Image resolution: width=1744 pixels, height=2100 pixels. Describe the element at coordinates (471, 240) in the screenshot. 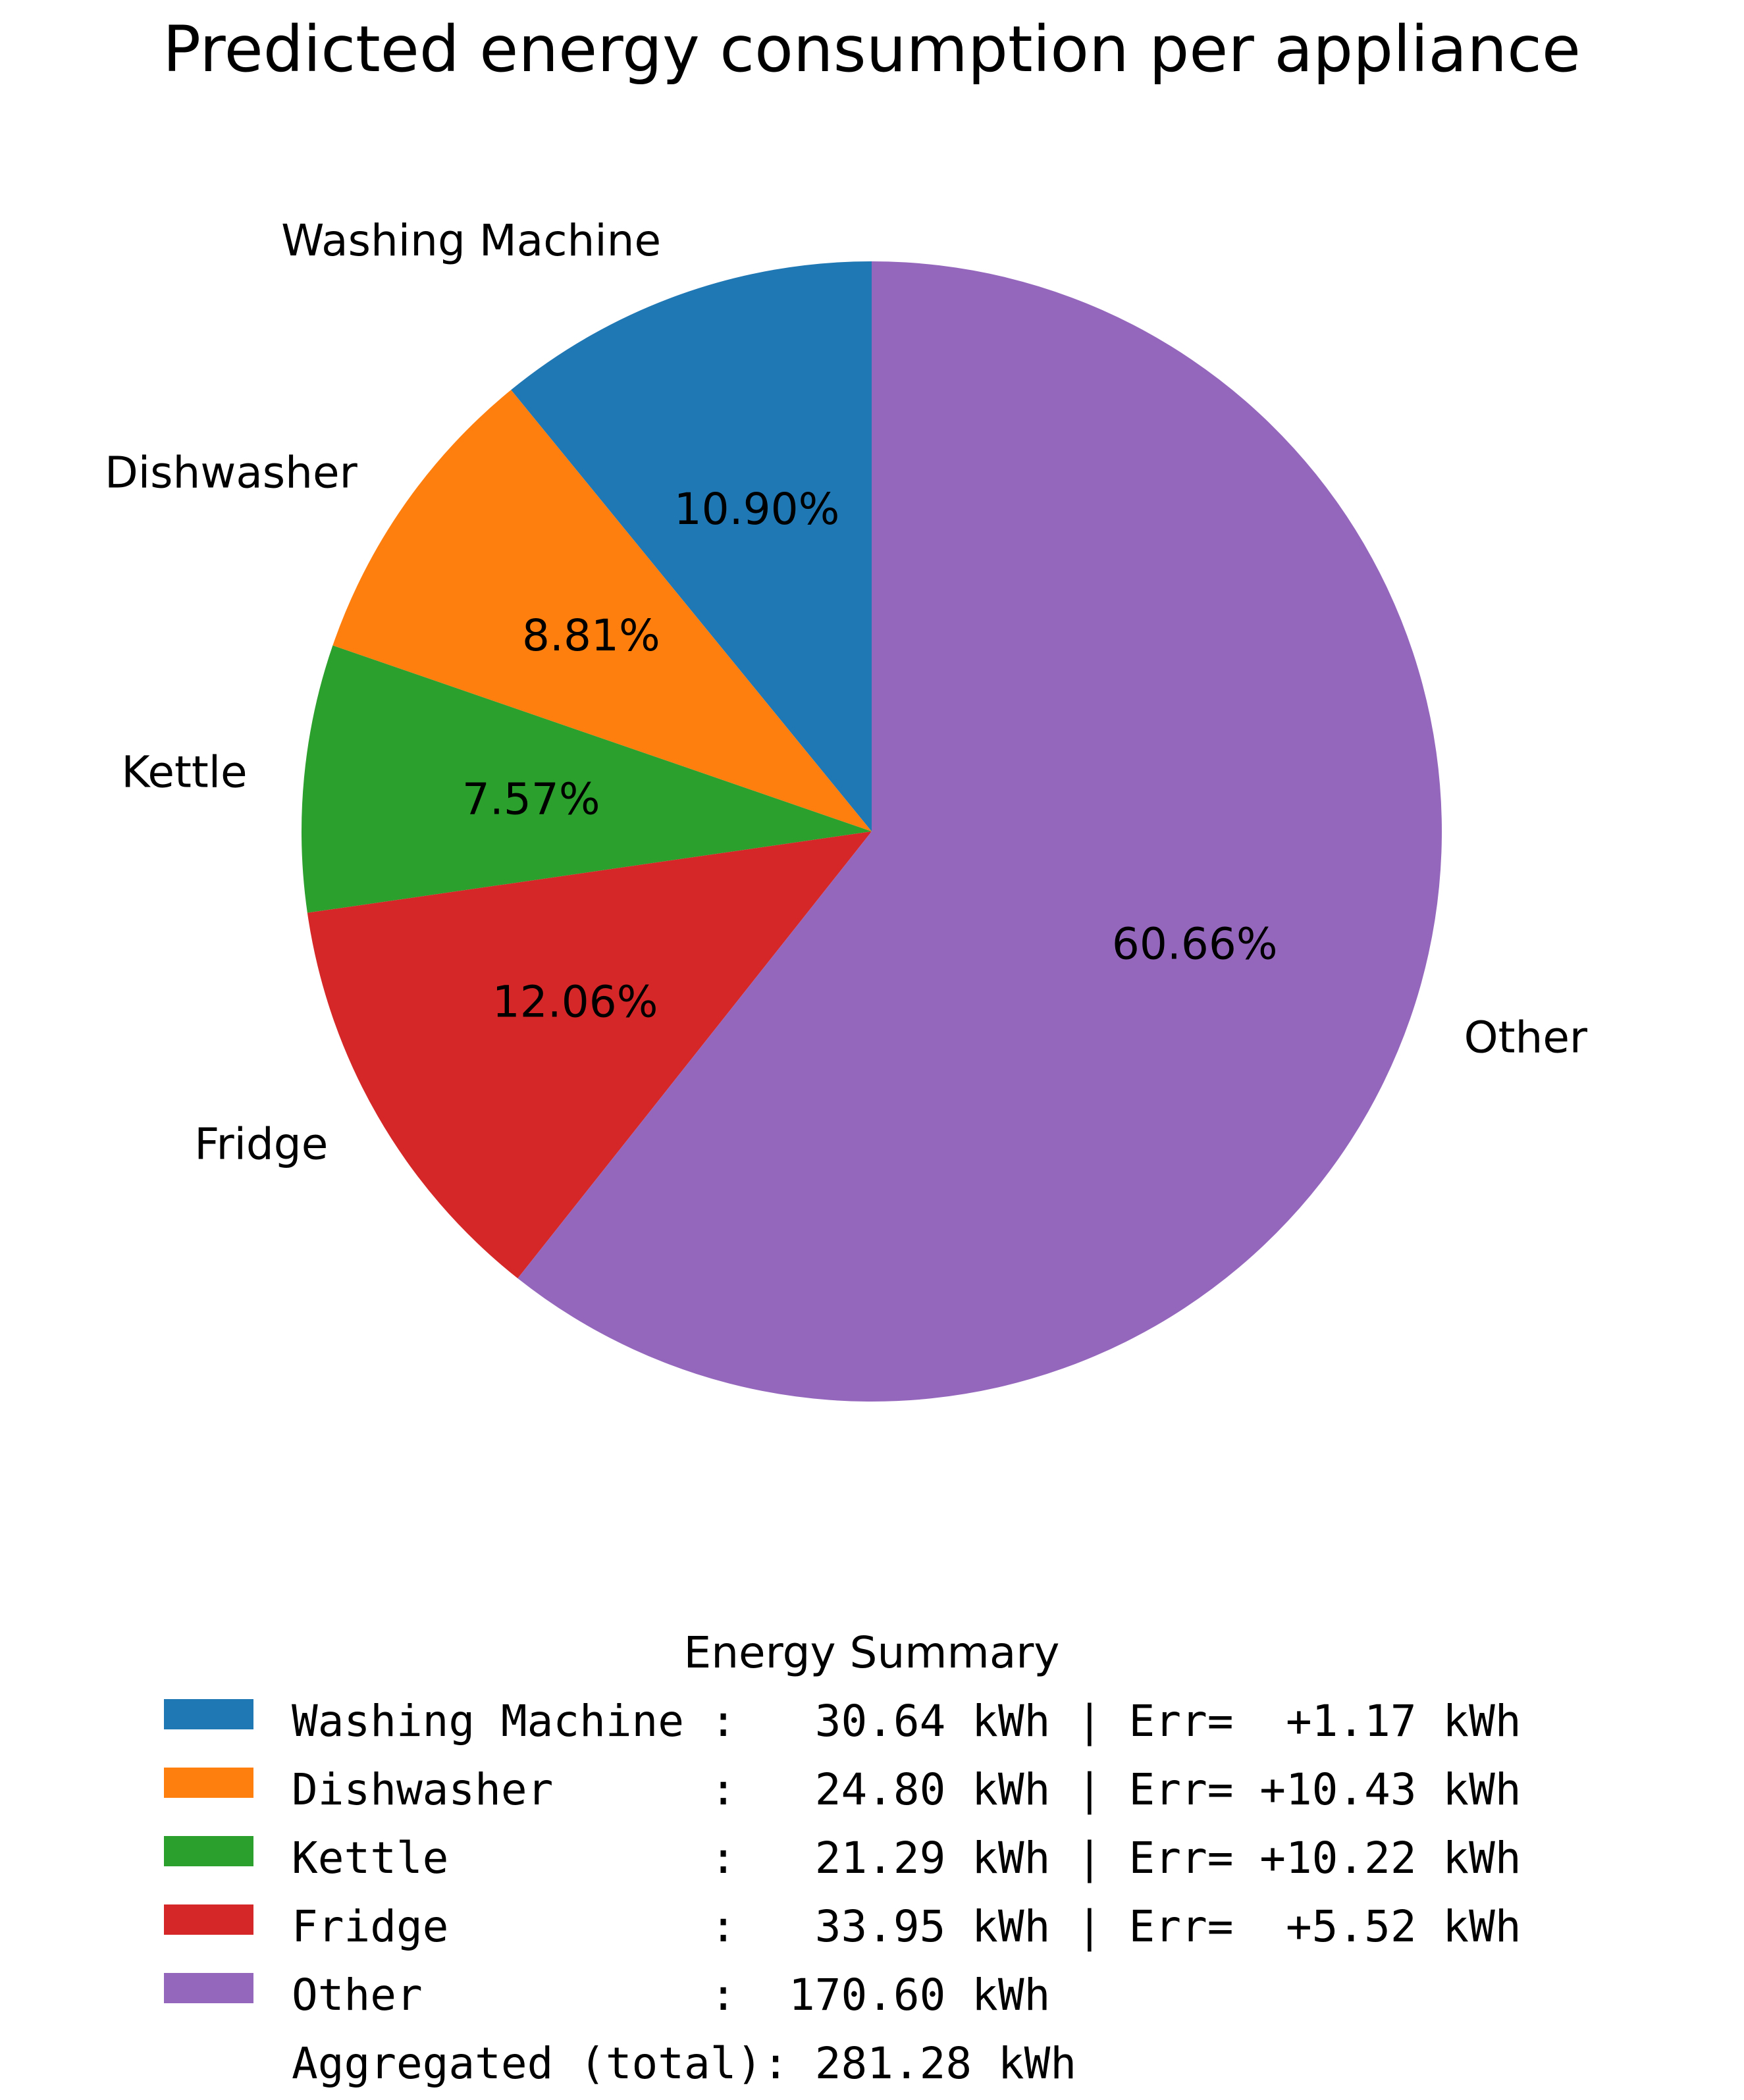

I see `slice-label-washing-machine: Washing Machine` at that location.